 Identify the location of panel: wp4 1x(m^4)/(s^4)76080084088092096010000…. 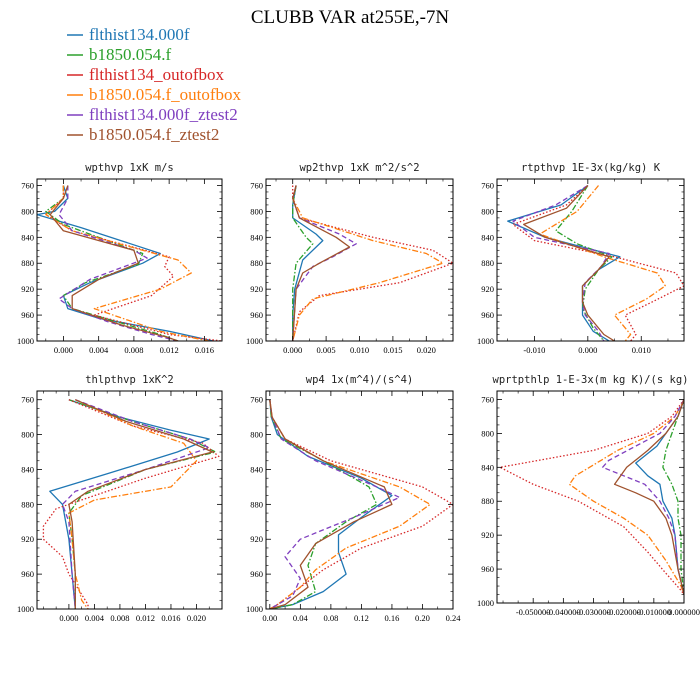
(353, 498).